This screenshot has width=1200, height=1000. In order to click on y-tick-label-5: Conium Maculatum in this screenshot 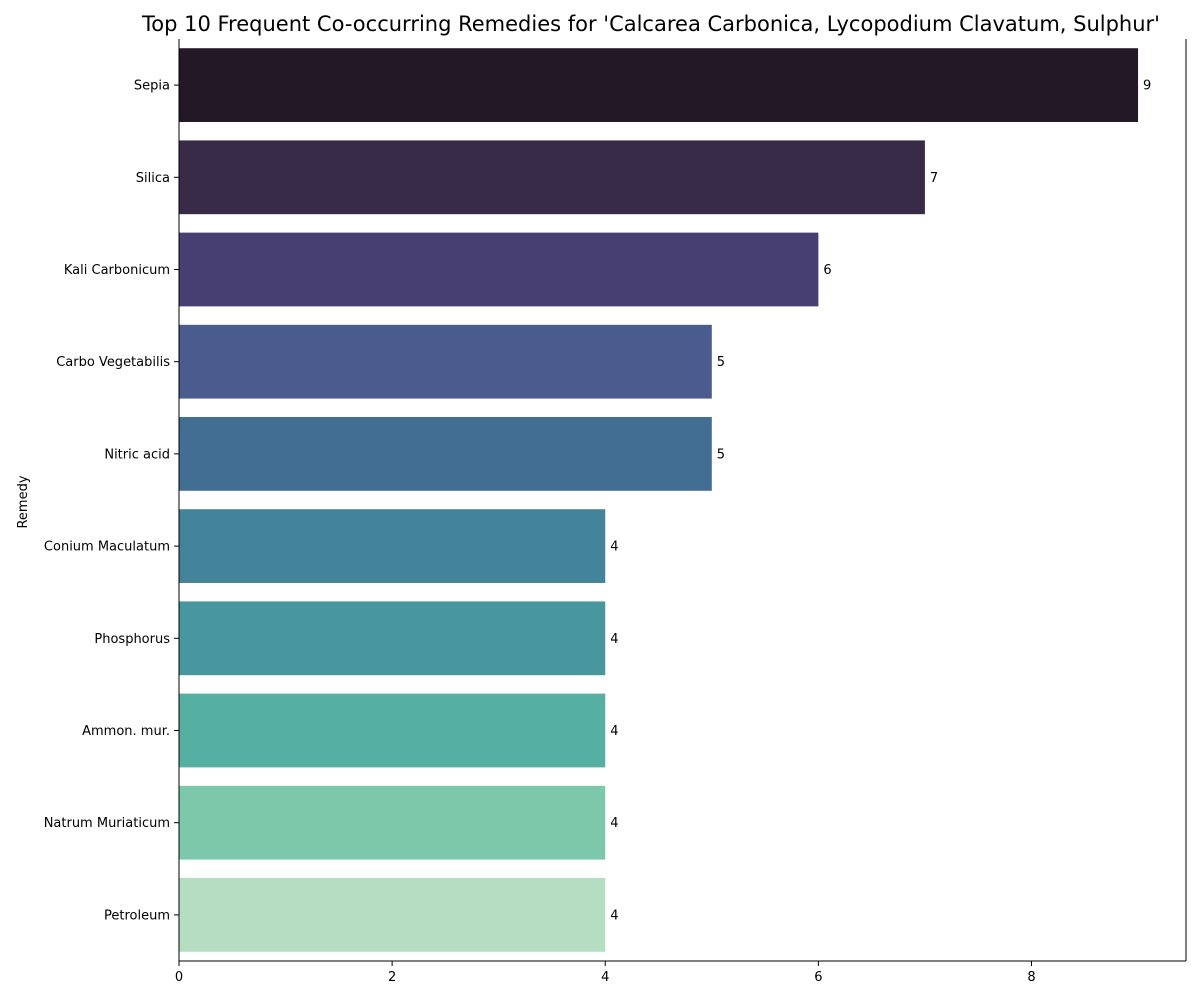, I will do `click(107, 547)`.